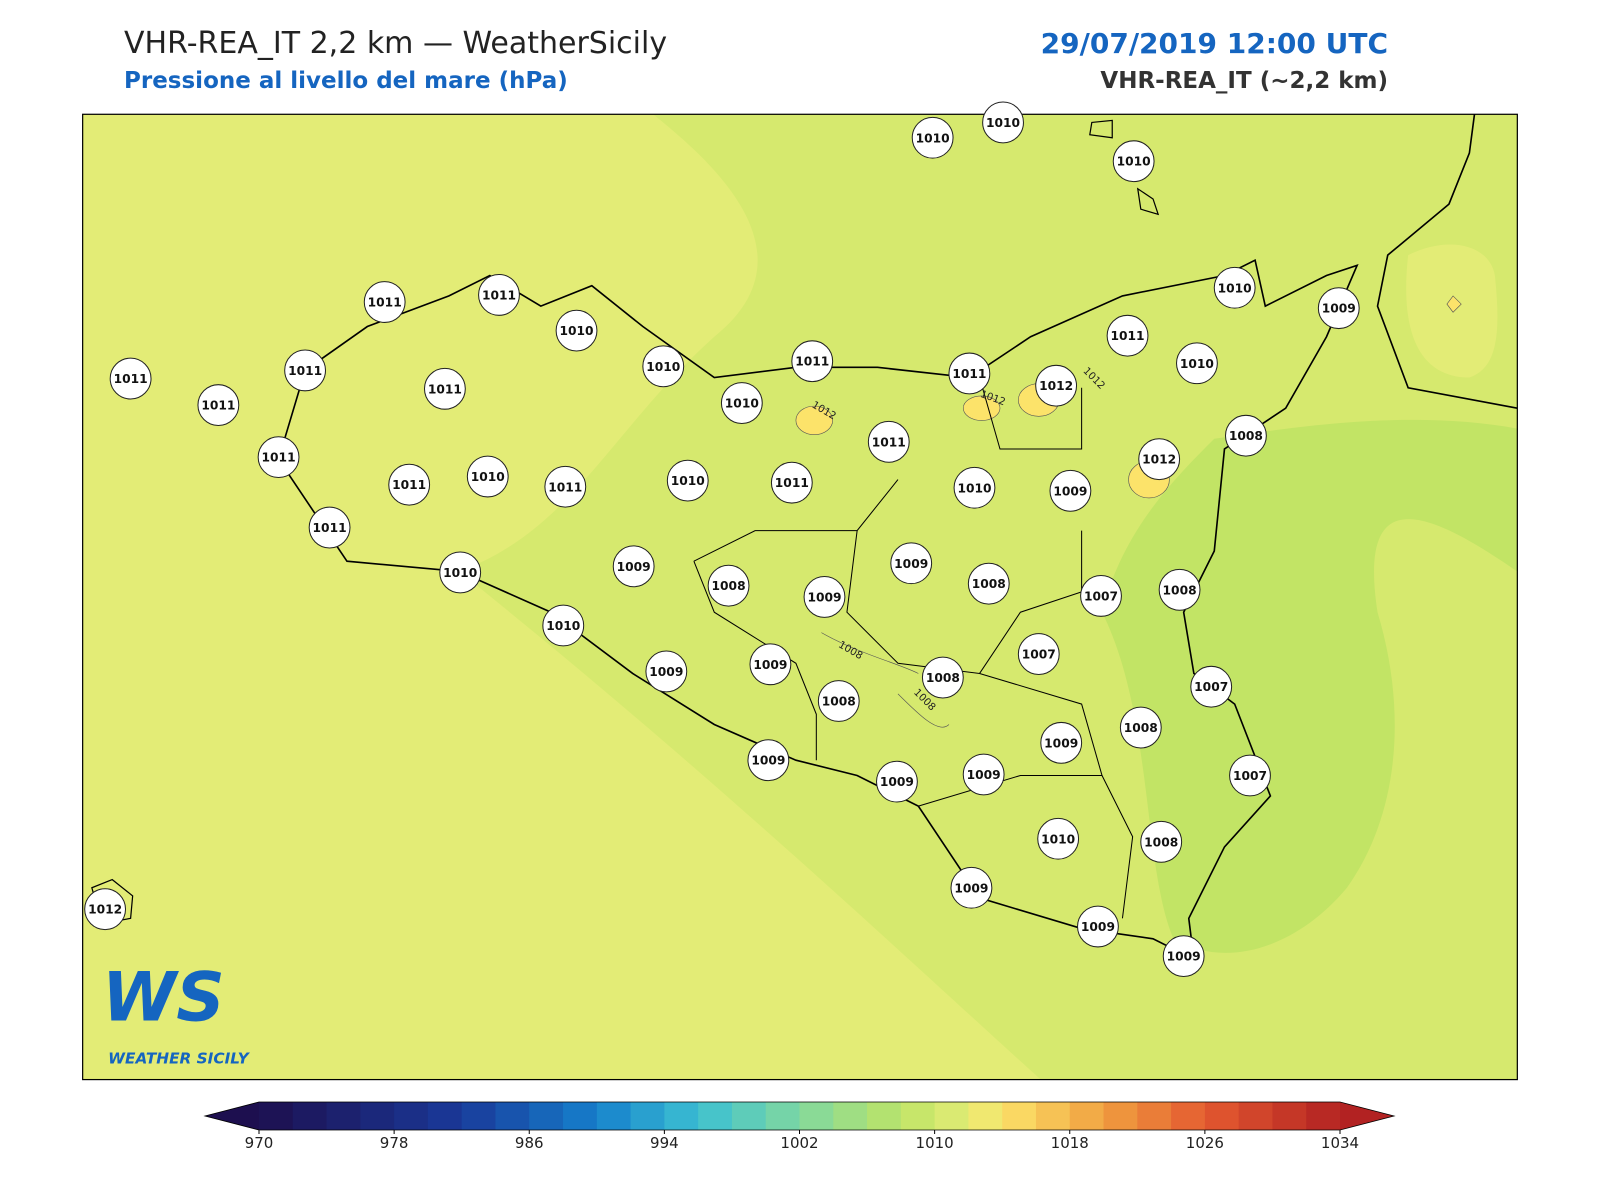 The width and height of the screenshot is (1600, 1200). I want to click on model: VHR-REA_IT (~2,2 km), so click(1244, 81).